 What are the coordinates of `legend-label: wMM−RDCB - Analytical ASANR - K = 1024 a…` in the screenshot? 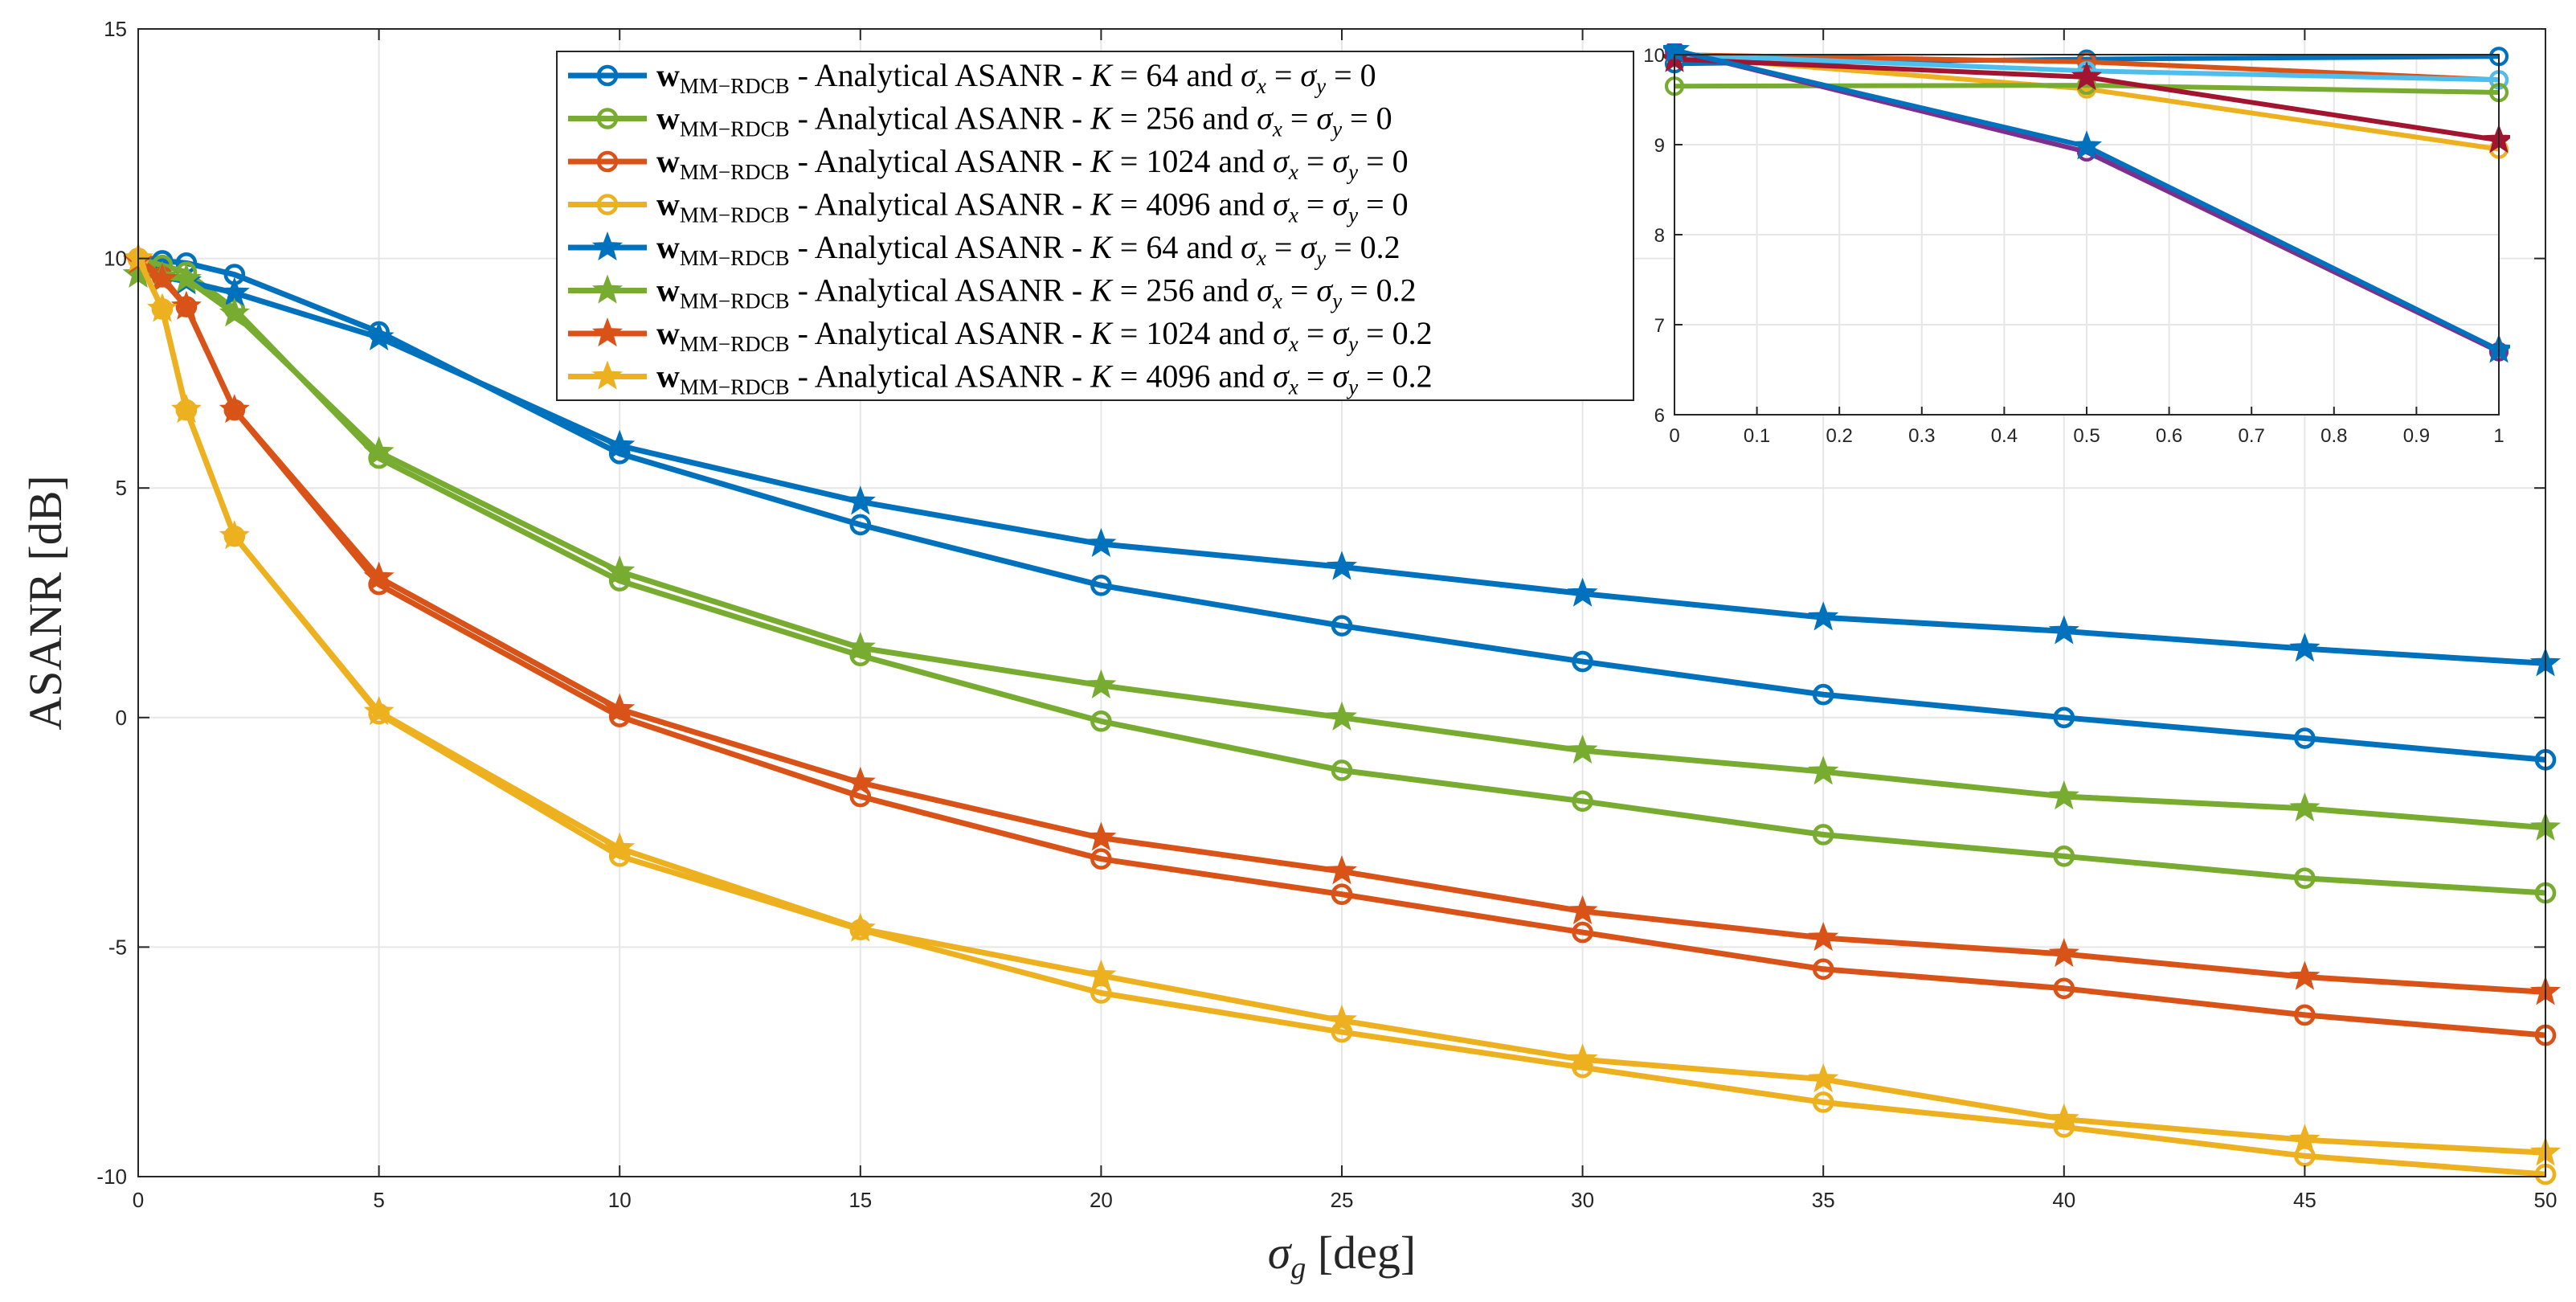 It's located at (1032, 163).